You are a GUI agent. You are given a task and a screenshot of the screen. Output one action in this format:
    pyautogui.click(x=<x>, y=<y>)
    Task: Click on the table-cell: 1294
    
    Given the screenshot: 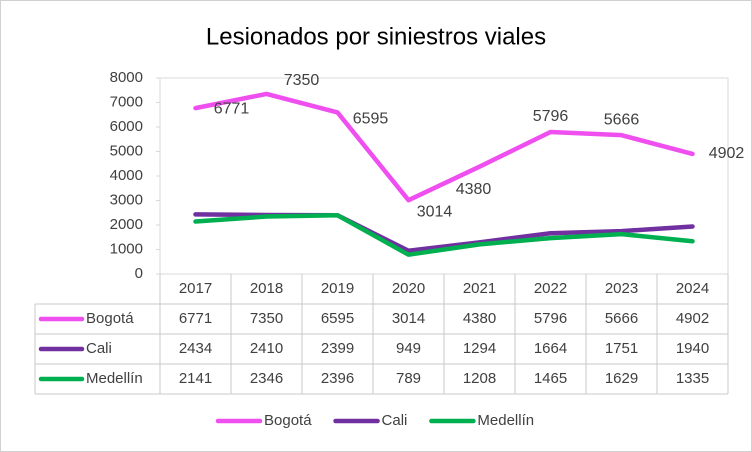 What is the action you would take?
    pyautogui.click(x=479, y=348)
    